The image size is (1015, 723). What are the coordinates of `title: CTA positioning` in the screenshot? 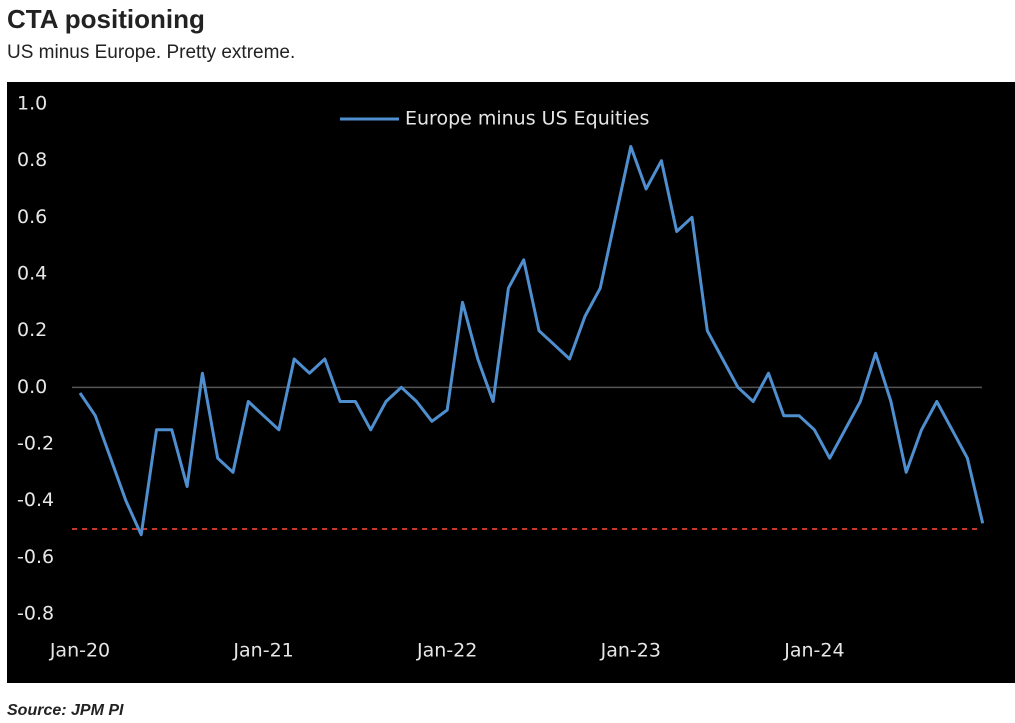 It's located at (106, 19).